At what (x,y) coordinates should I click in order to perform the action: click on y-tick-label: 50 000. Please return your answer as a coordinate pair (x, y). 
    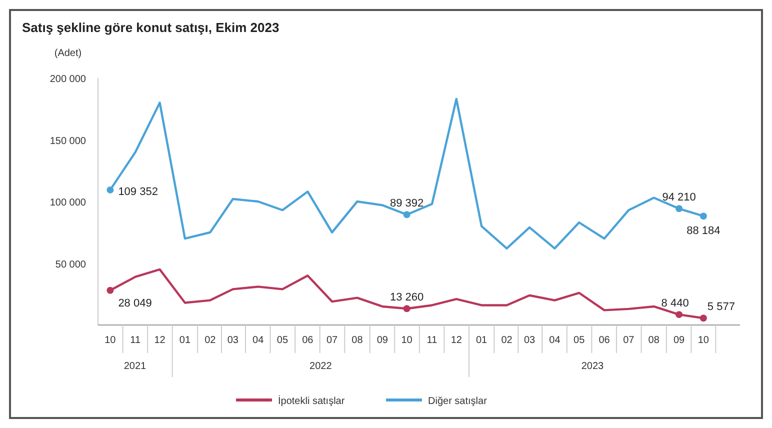
    Looking at the image, I should click on (70, 264).